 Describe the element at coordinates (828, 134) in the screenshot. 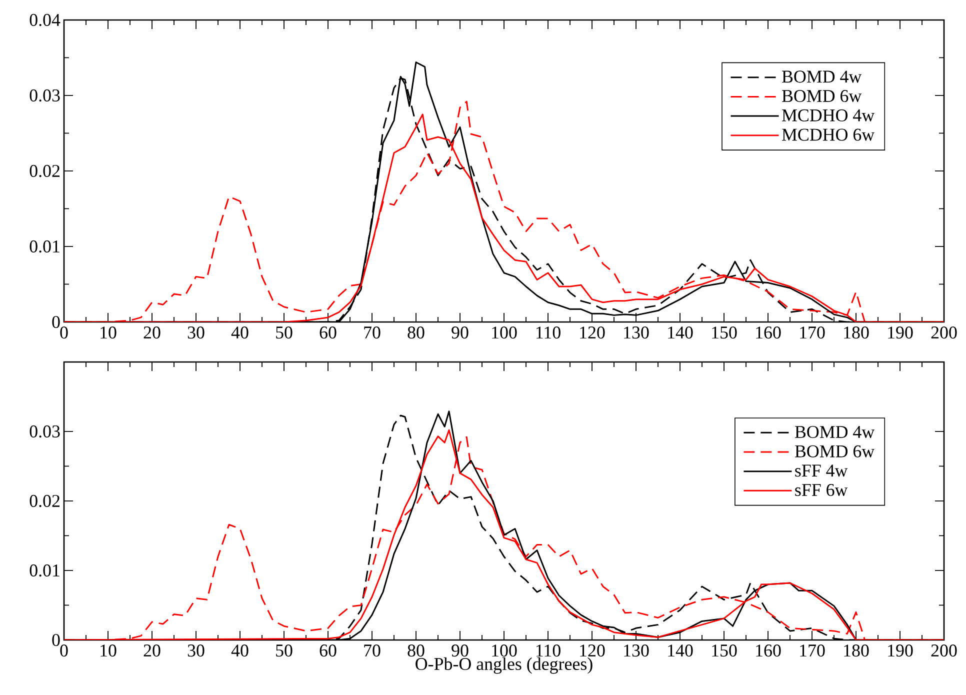

I see `legend-label: MCDHO 6w` at that location.